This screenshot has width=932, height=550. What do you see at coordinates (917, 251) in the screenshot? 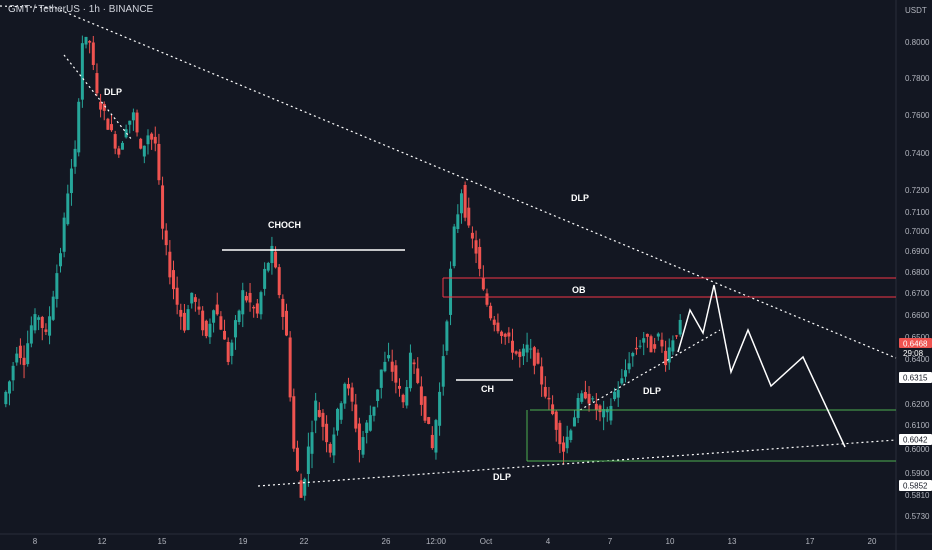
I see `y-tick-label: 0.6900` at bounding box center [917, 251].